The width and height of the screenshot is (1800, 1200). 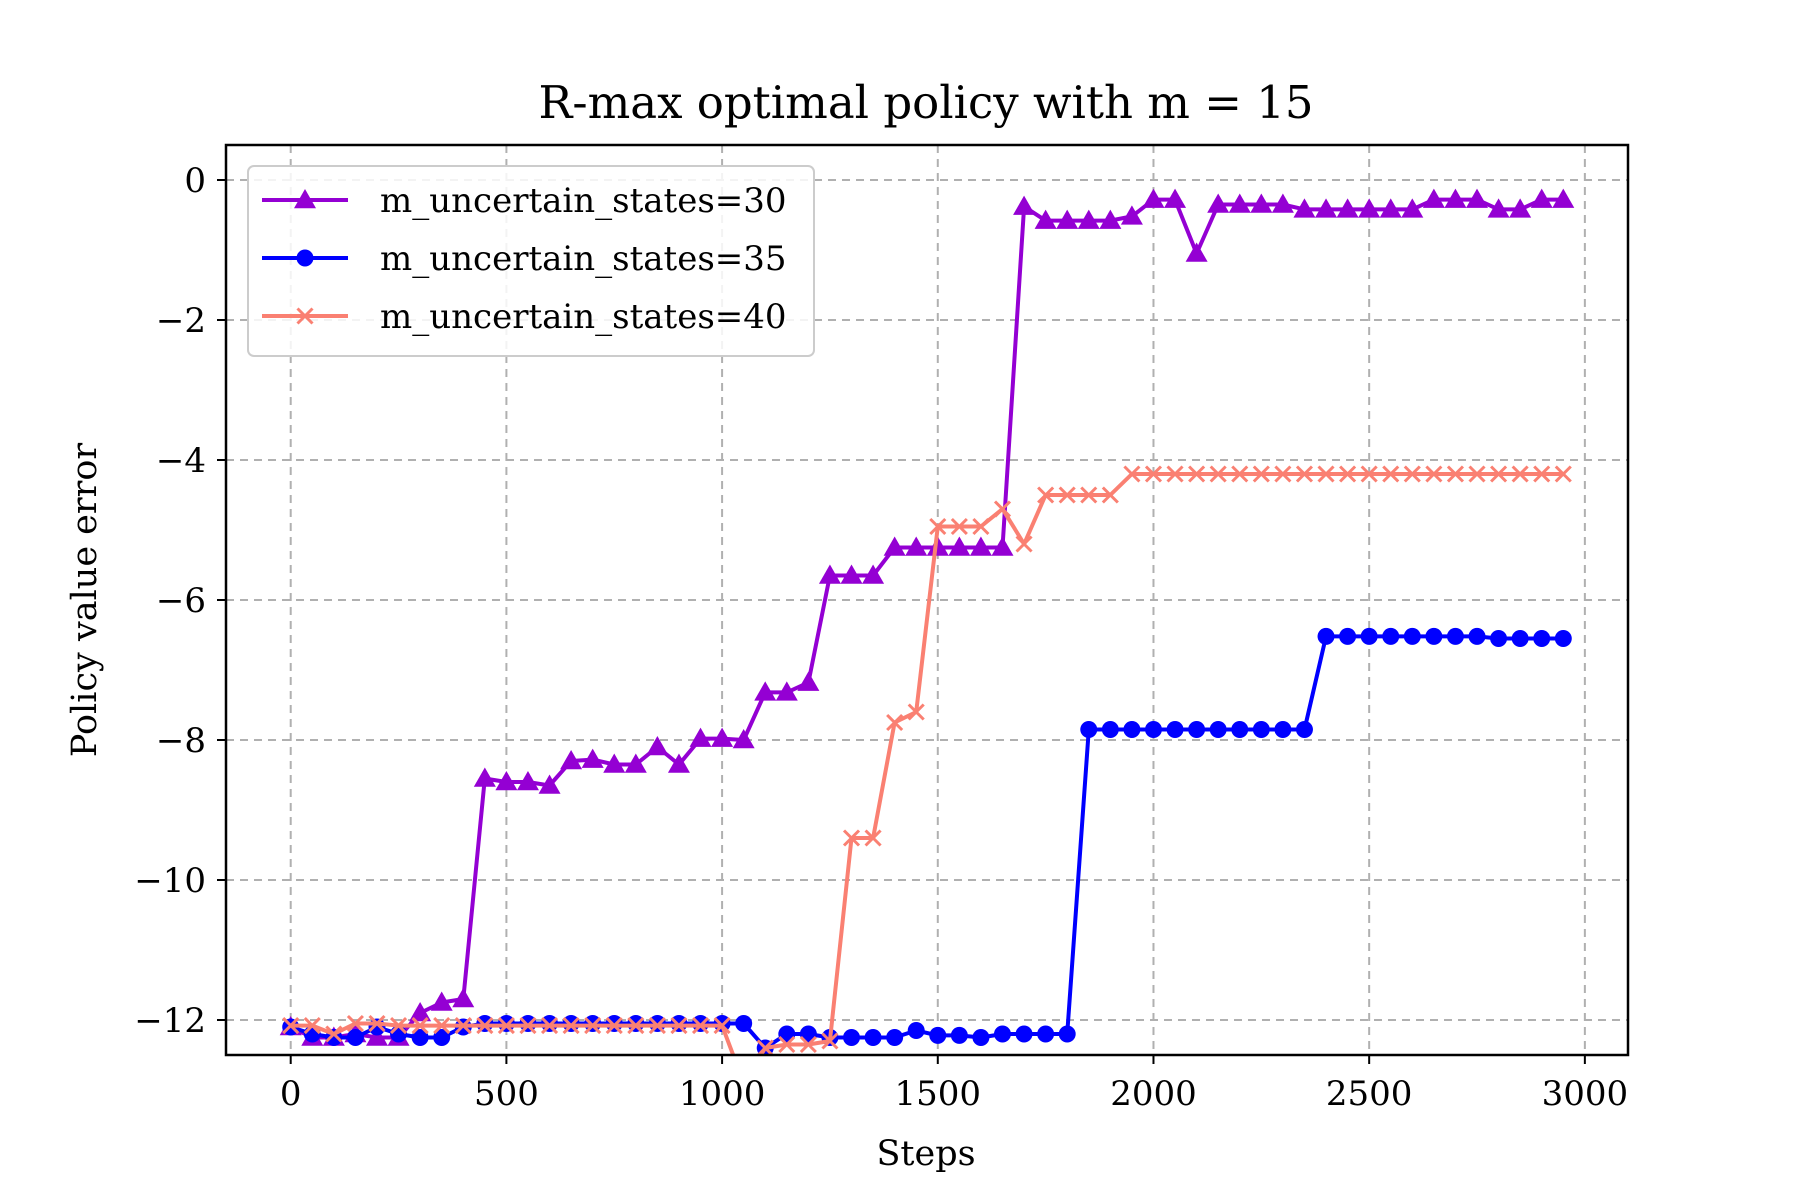 What do you see at coordinates (85, 600) in the screenshot?
I see `y-axis-label: Policy value error` at bounding box center [85, 600].